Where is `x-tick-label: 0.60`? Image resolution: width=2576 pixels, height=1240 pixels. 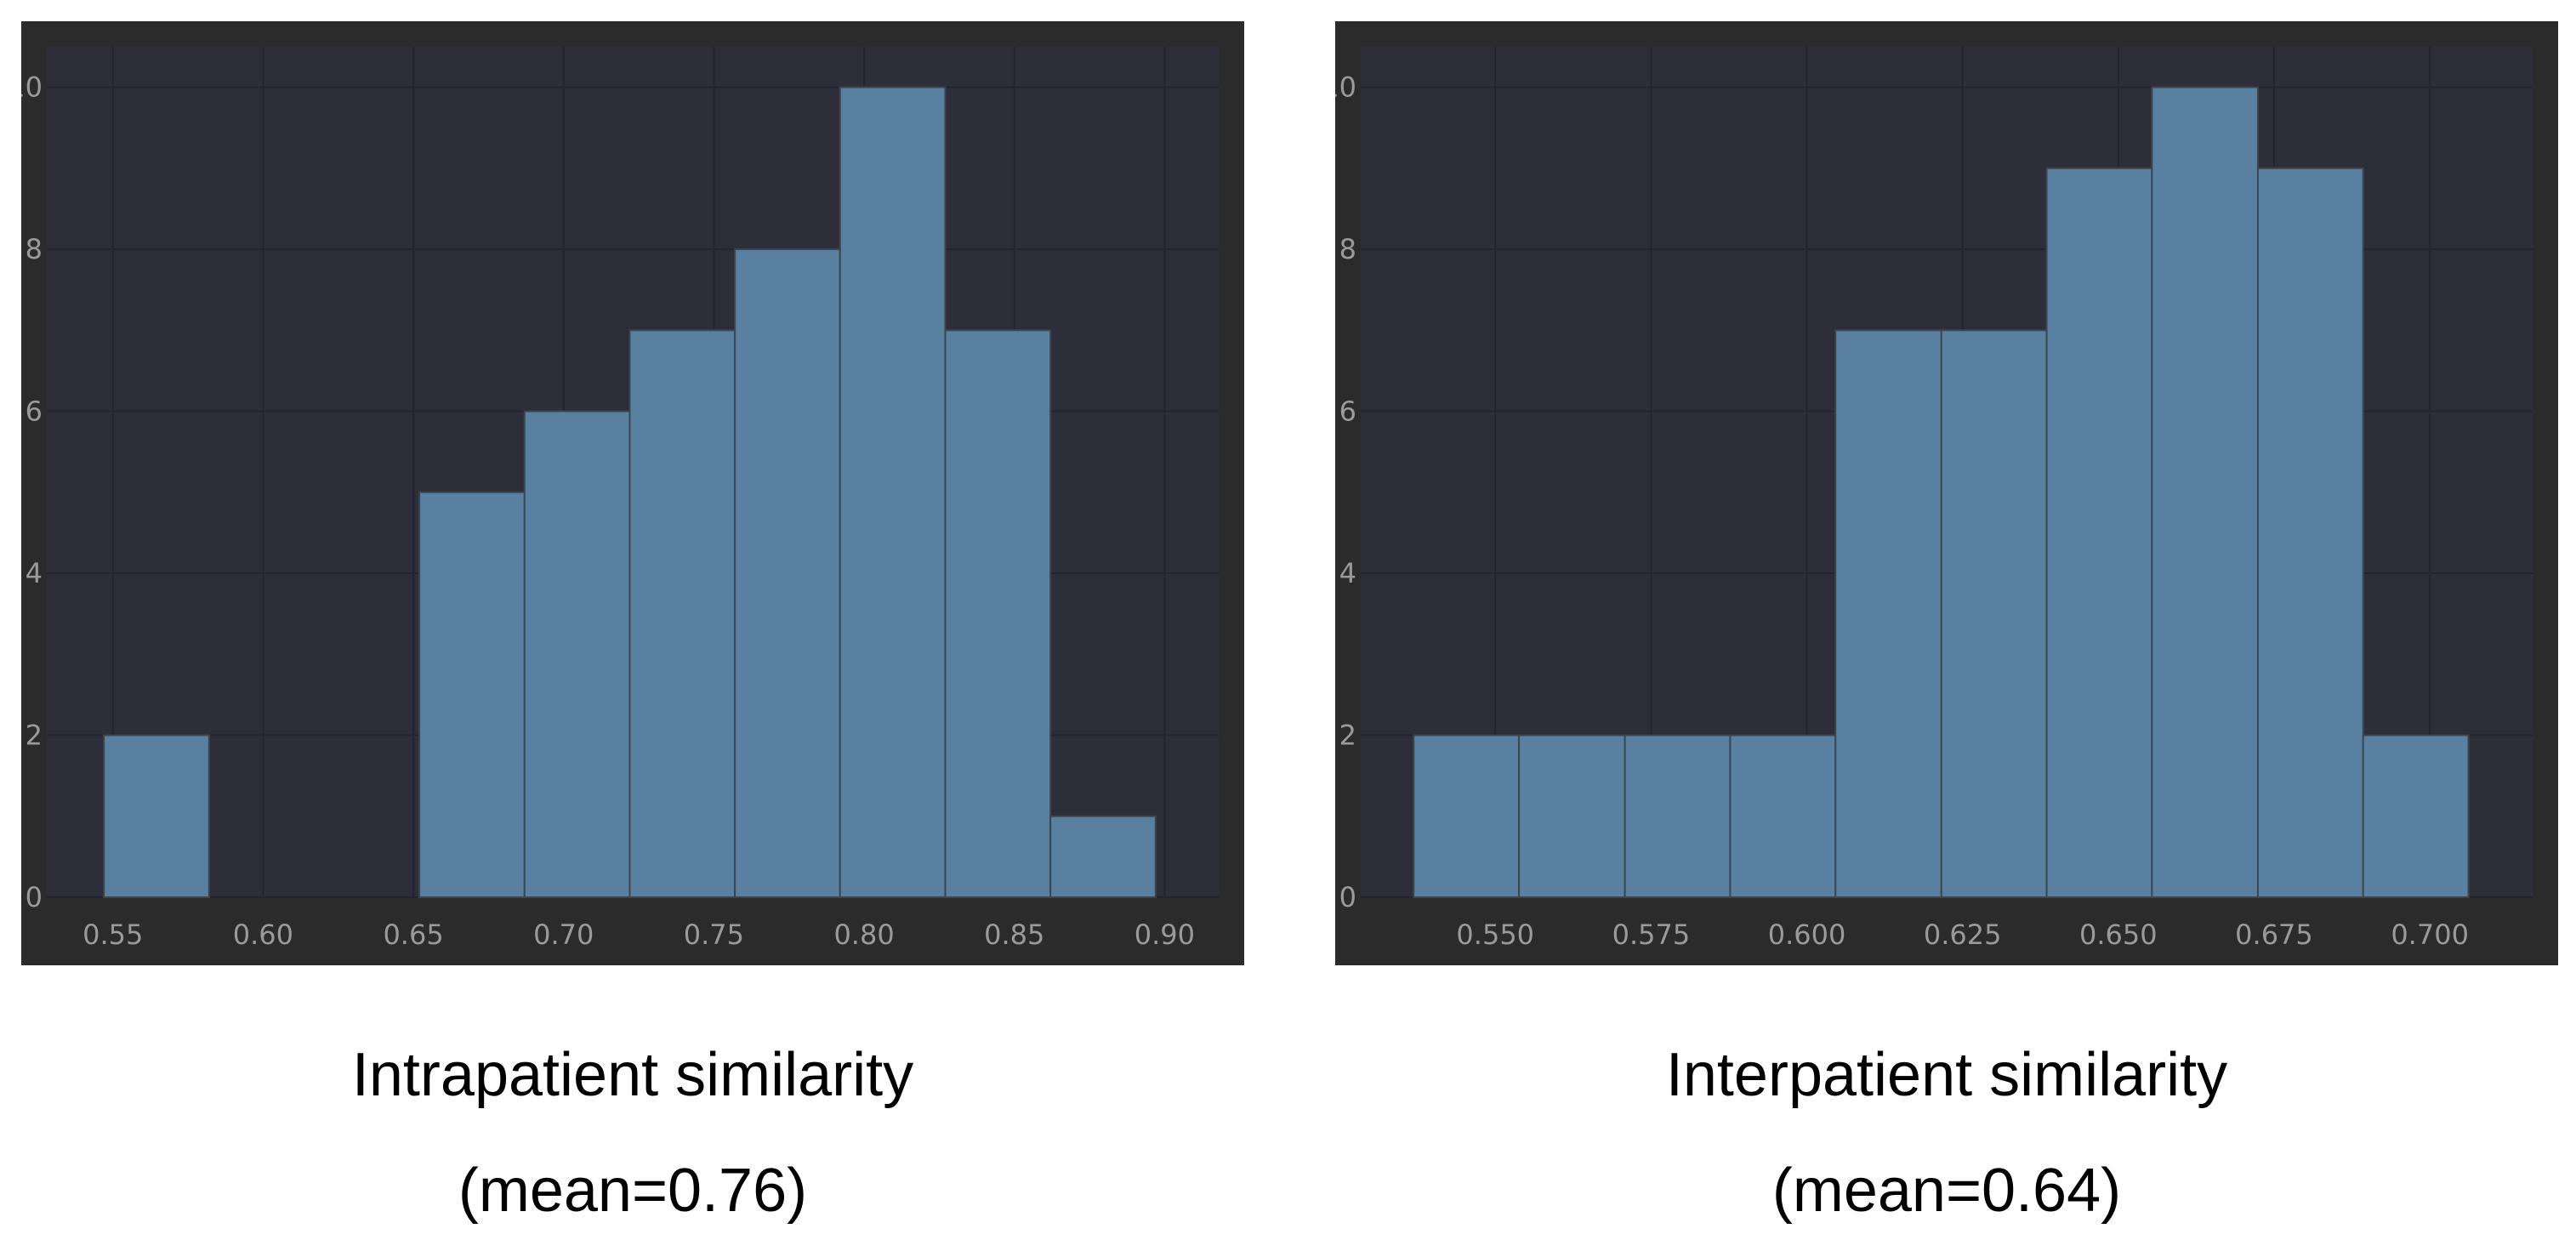 x-tick-label: 0.60 is located at coordinates (263, 935).